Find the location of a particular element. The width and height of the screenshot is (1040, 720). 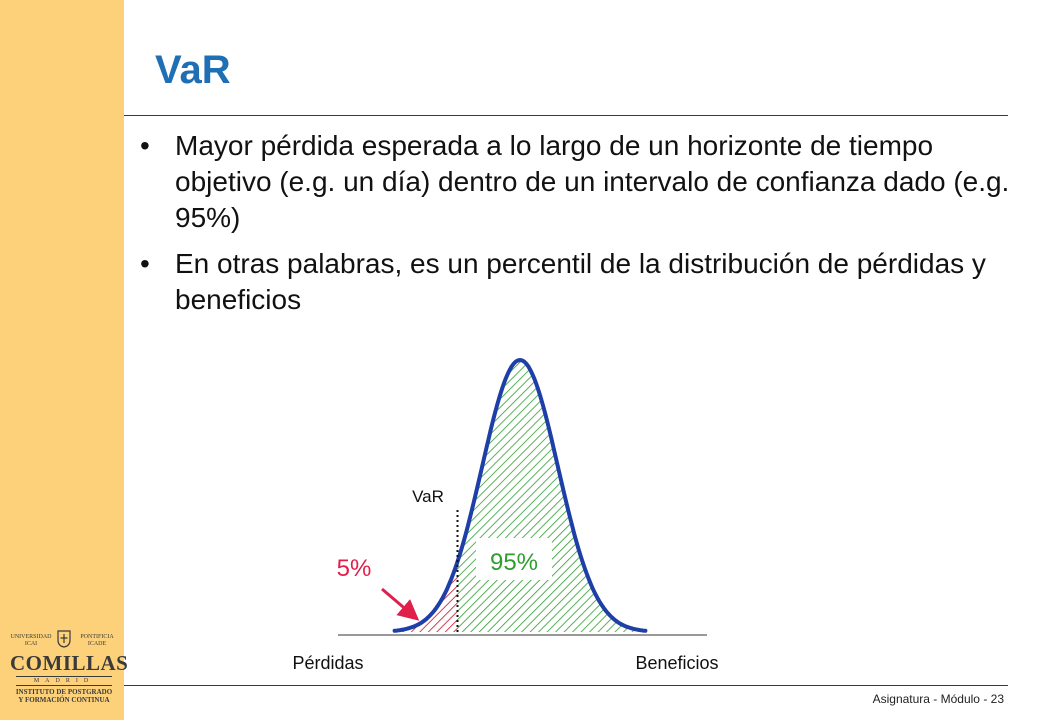

logo-sub-left: ICAI is located at coordinates (31, 644).